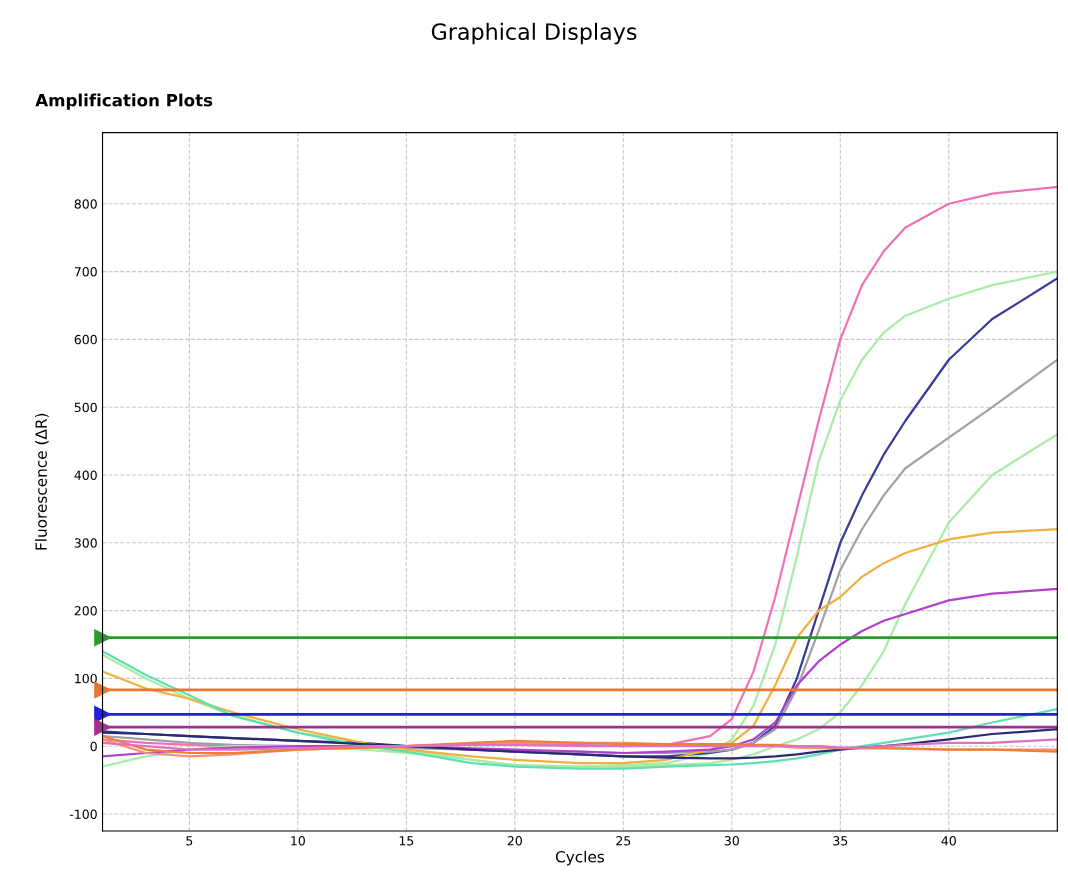 The height and width of the screenshot is (884, 1068). Describe the element at coordinates (124, 101) in the screenshot. I see `chart-subtitle: Amplification Plots` at that location.